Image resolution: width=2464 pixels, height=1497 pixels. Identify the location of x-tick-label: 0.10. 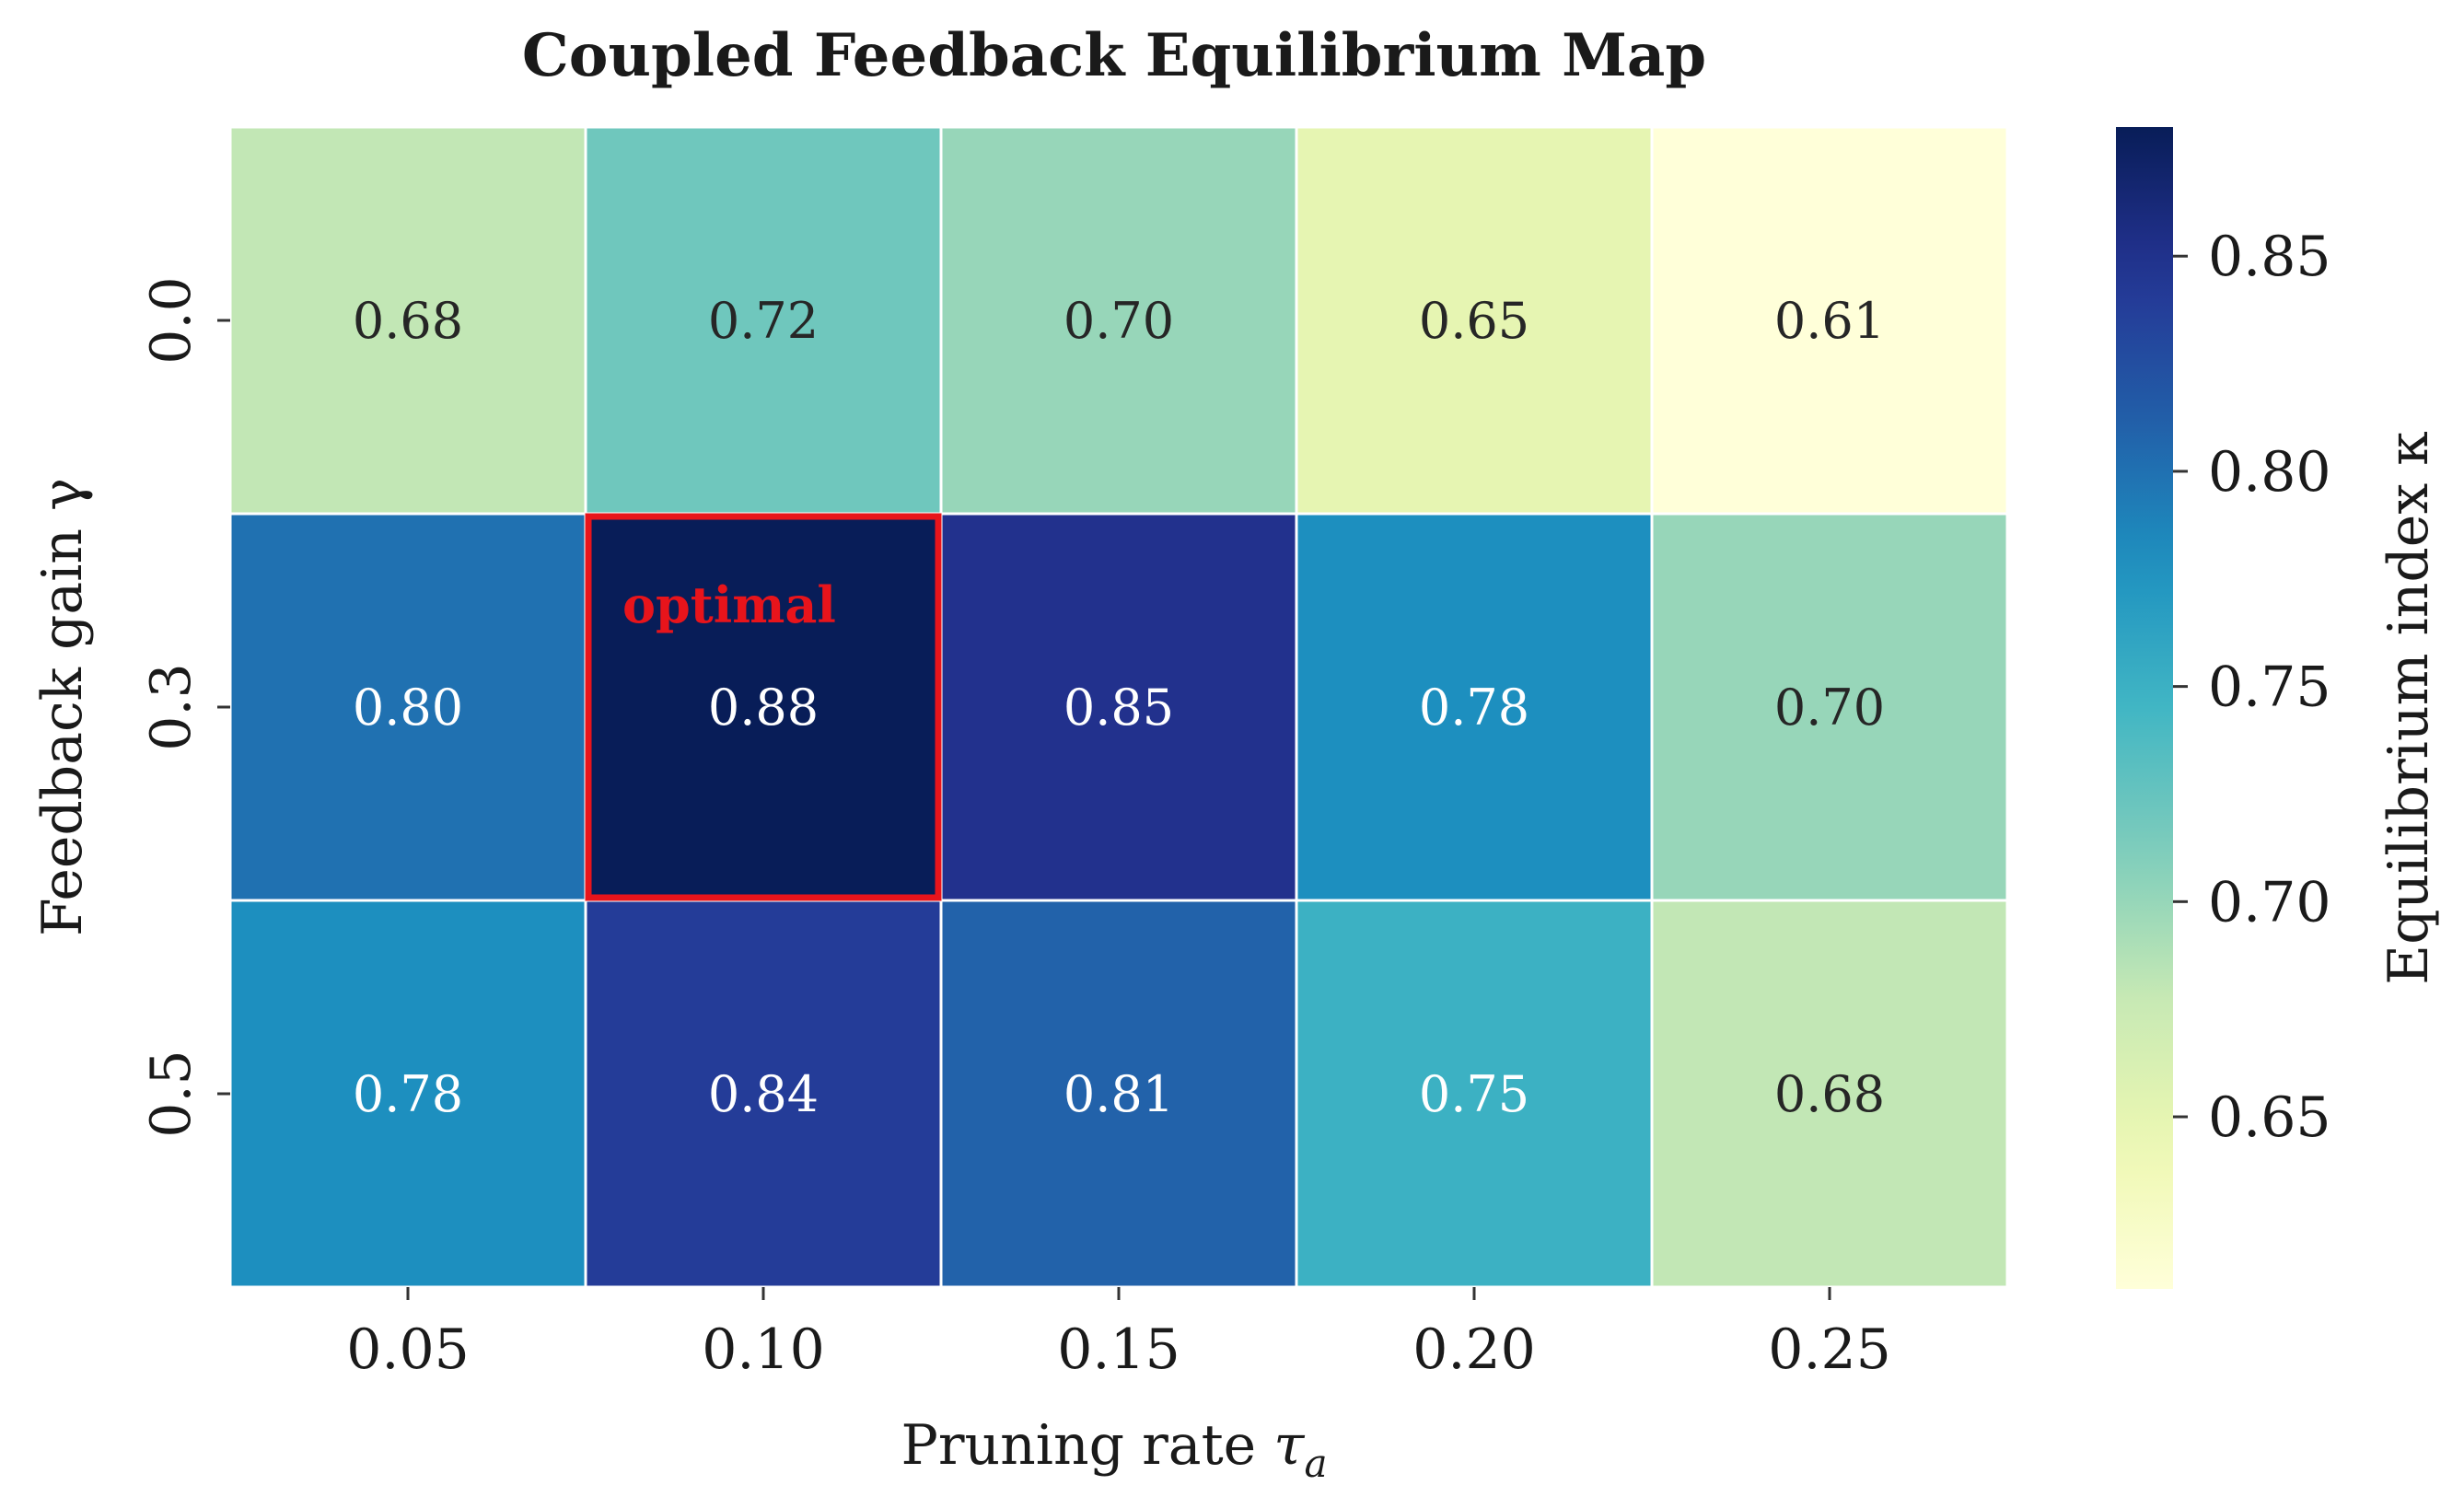
(763, 1349).